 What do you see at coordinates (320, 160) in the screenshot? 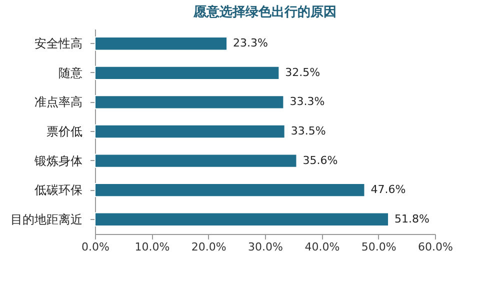
I see `data-label: 35.6%` at bounding box center [320, 160].